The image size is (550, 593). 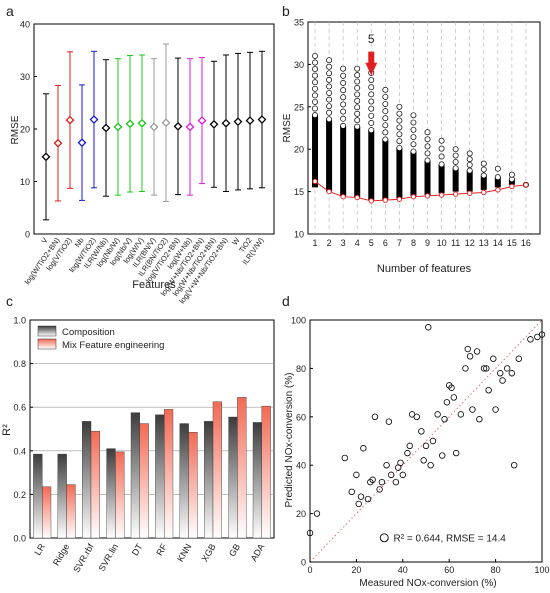 I want to click on panel-b-xtick-label: 1, so click(x=315, y=243).